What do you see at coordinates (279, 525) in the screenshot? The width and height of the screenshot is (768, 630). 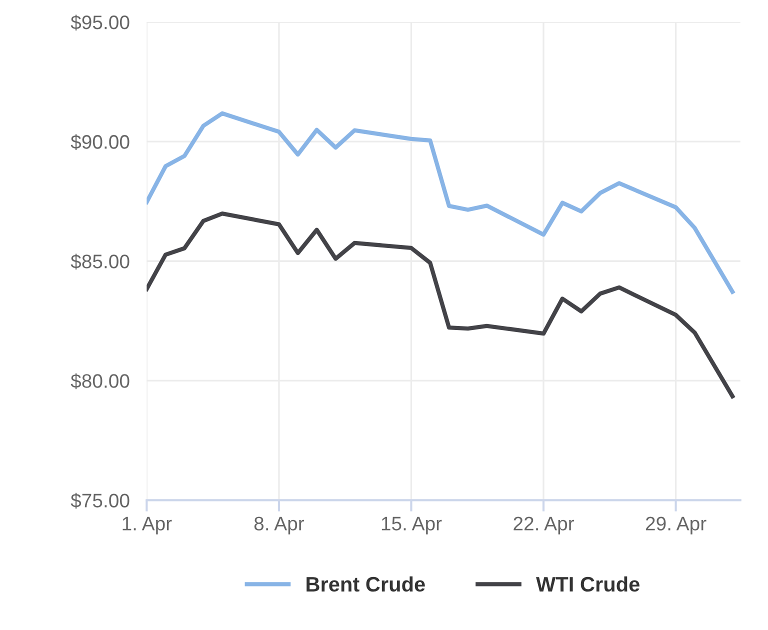 I see `x-tick-label: 8. Apr` at bounding box center [279, 525].